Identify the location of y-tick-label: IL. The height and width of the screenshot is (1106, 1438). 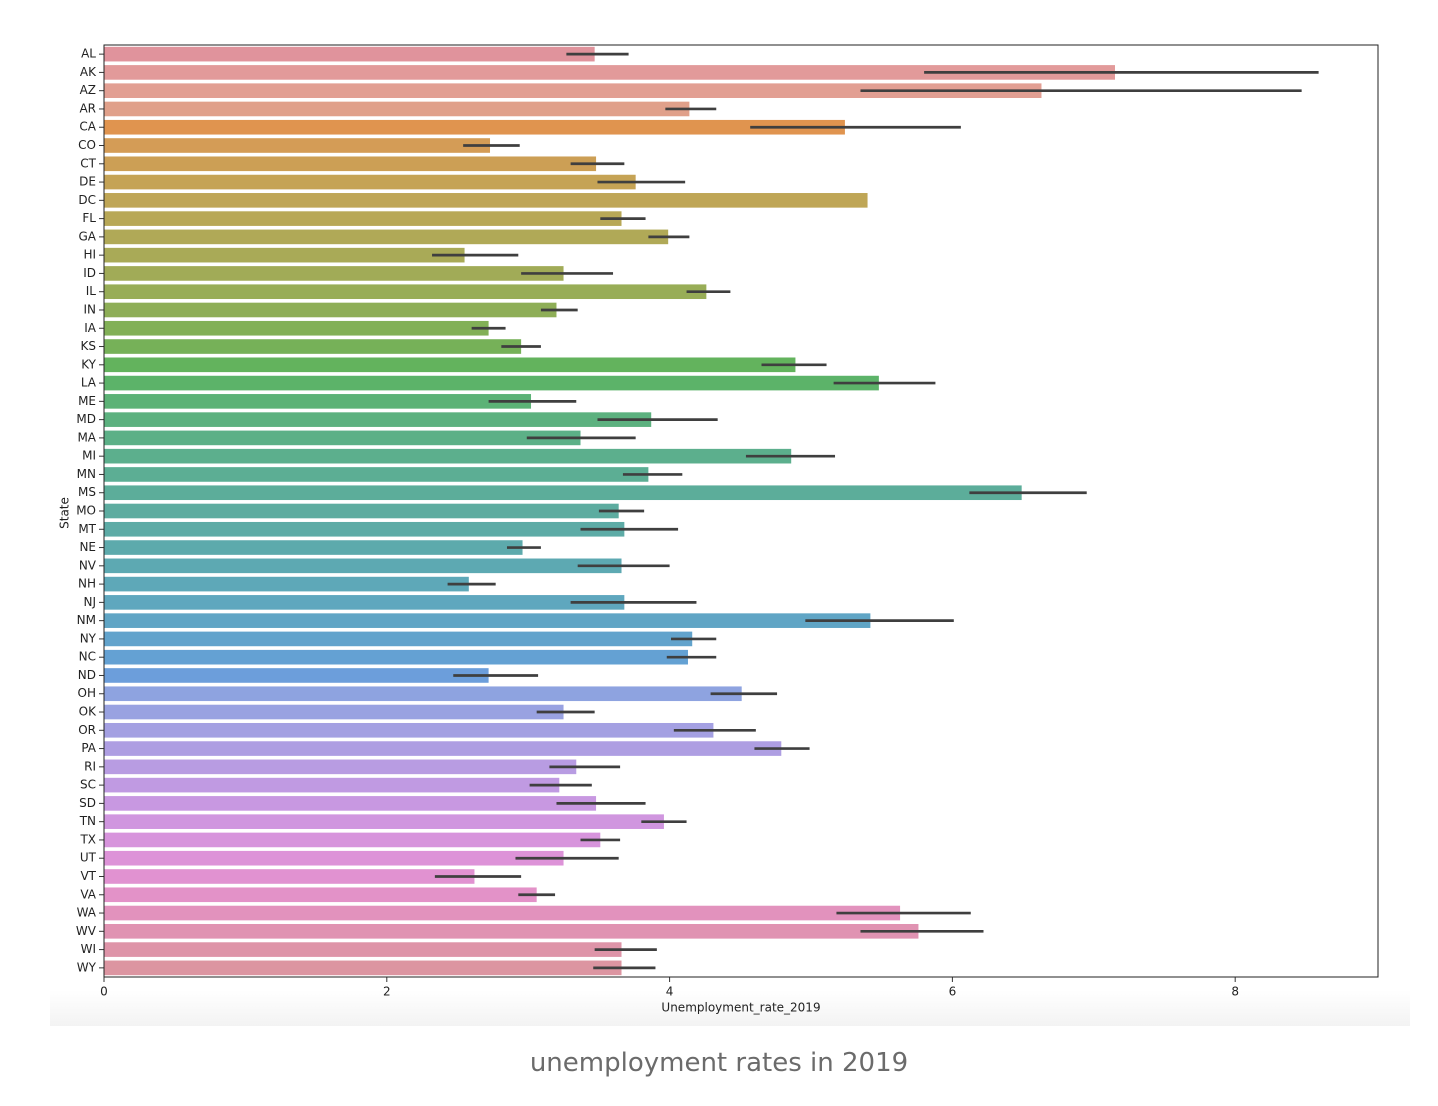
(91, 291).